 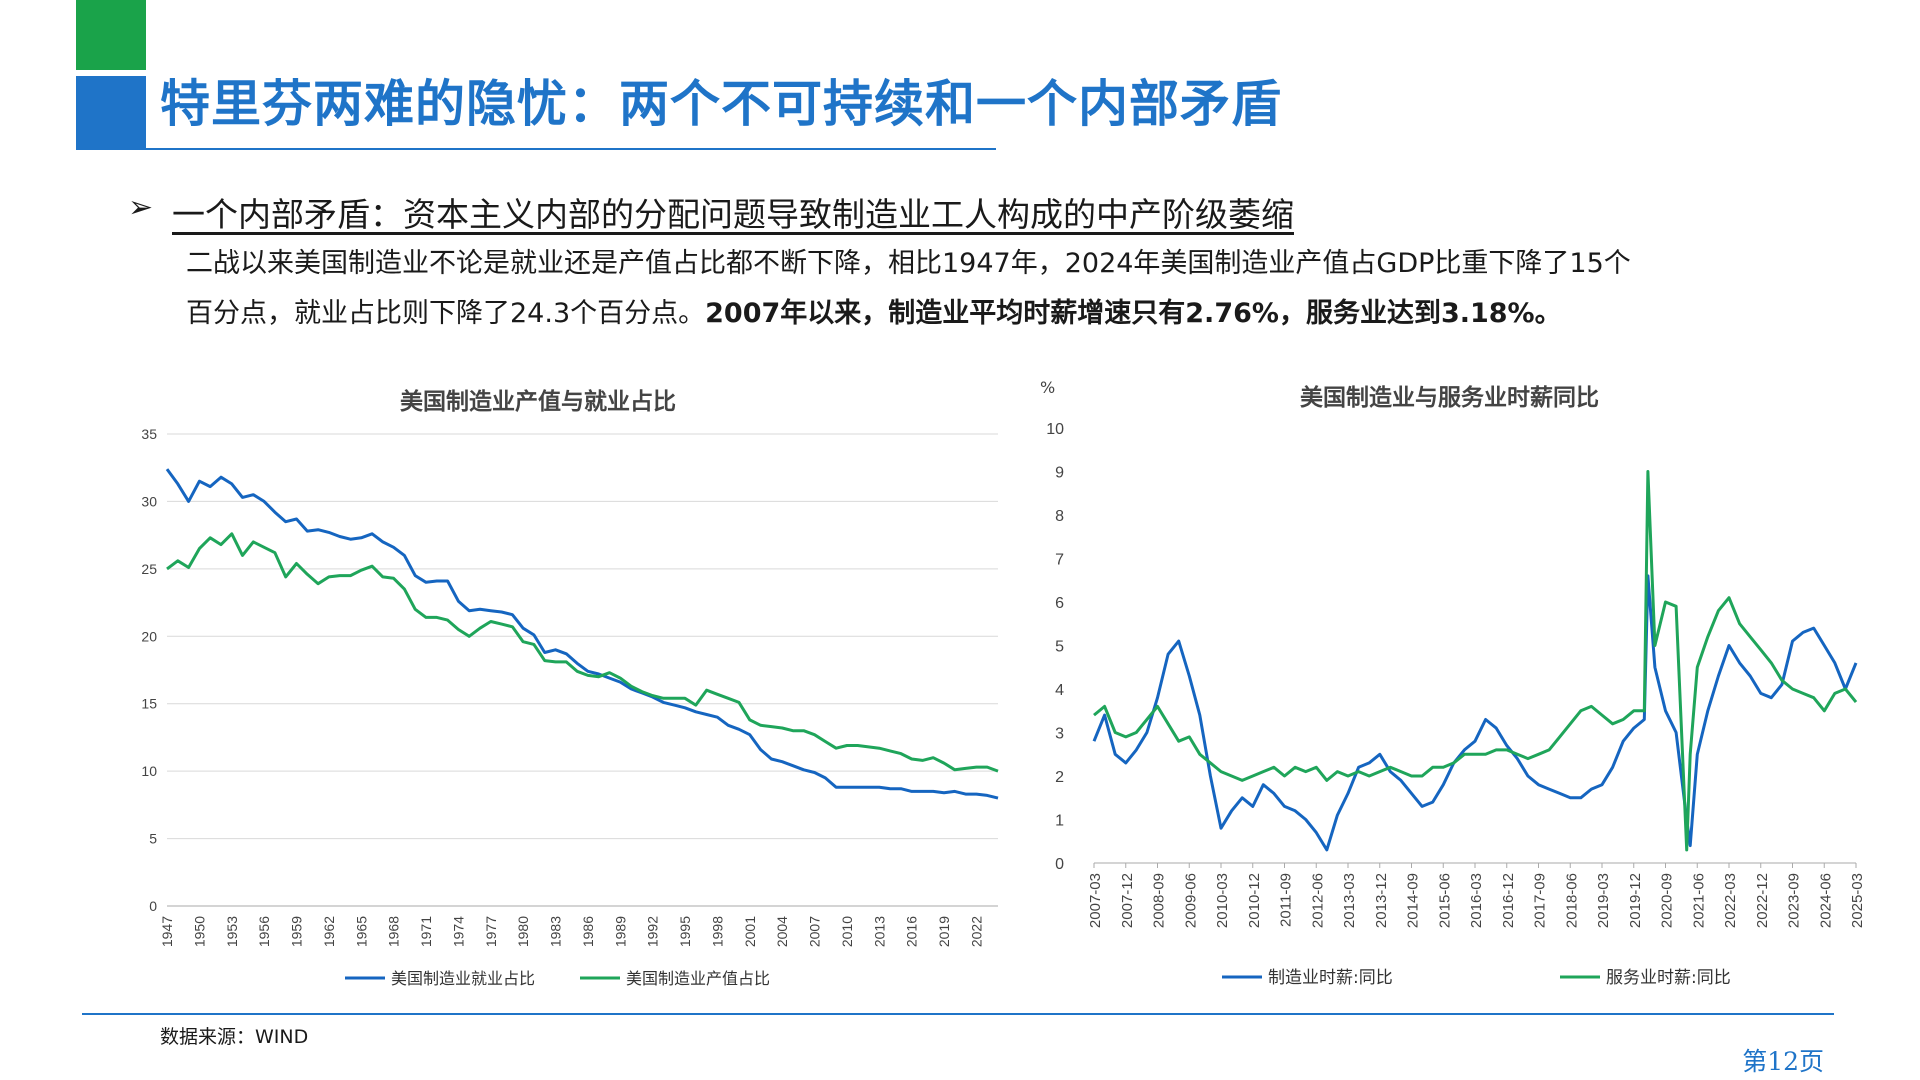 What do you see at coordinates (1857, 900) in the screenshot?
I see `x-tick-label: 2025-03` at bounding box center [1857, 900].